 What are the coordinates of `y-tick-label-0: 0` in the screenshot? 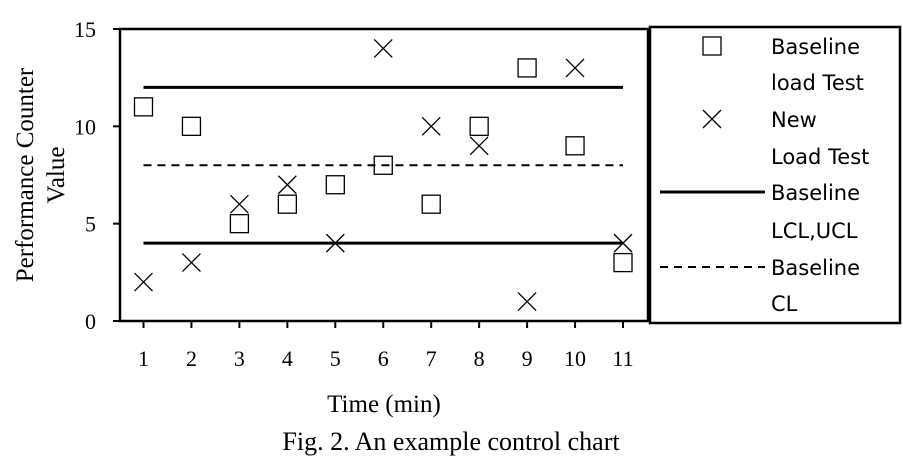 It's located at (90, 321).